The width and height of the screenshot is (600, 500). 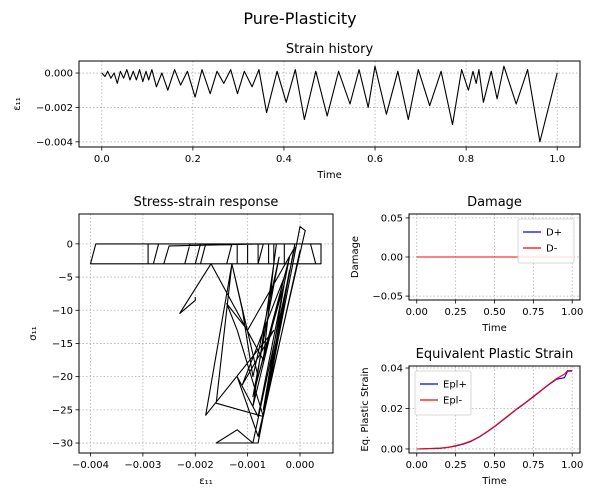 I want to click on y-axis-label: ε₁₁, so click(x=17, y=103).